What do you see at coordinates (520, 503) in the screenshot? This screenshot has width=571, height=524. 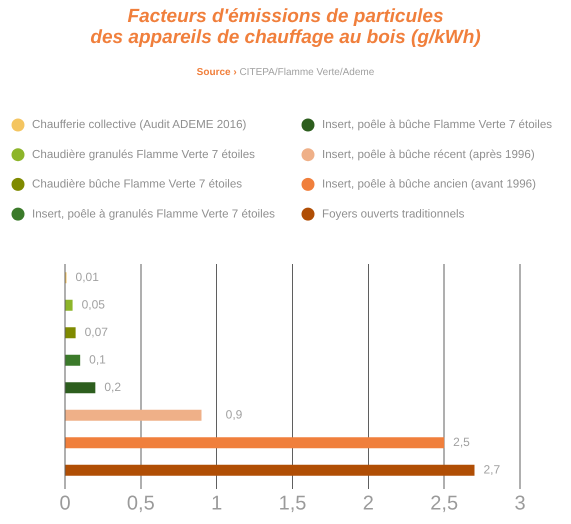 I see `x-tick-label: 3` at bounding box center [520, 503].